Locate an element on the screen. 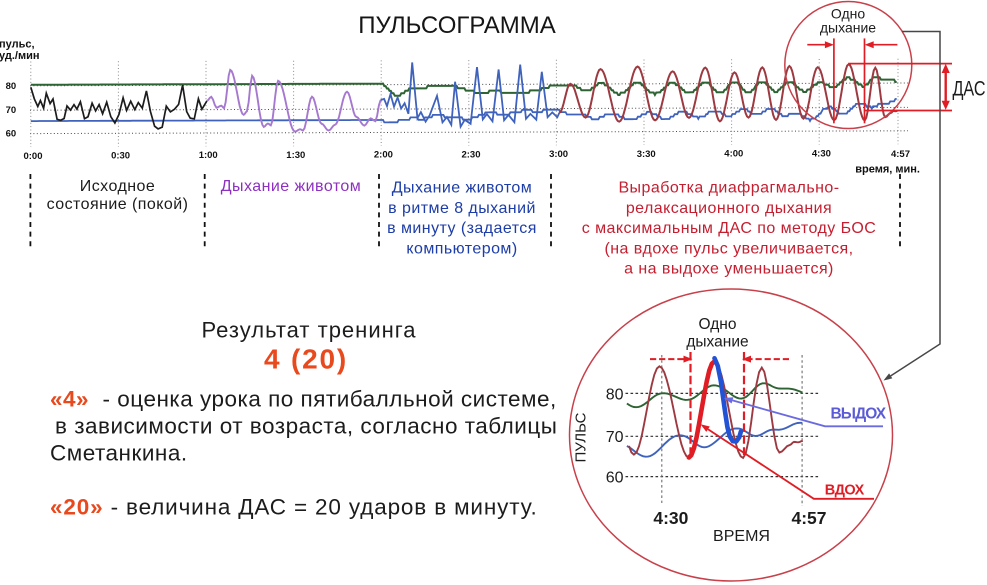 This screenshot has height=585, width=987. svg-text: Исходное is located at coordinates (117, 186).